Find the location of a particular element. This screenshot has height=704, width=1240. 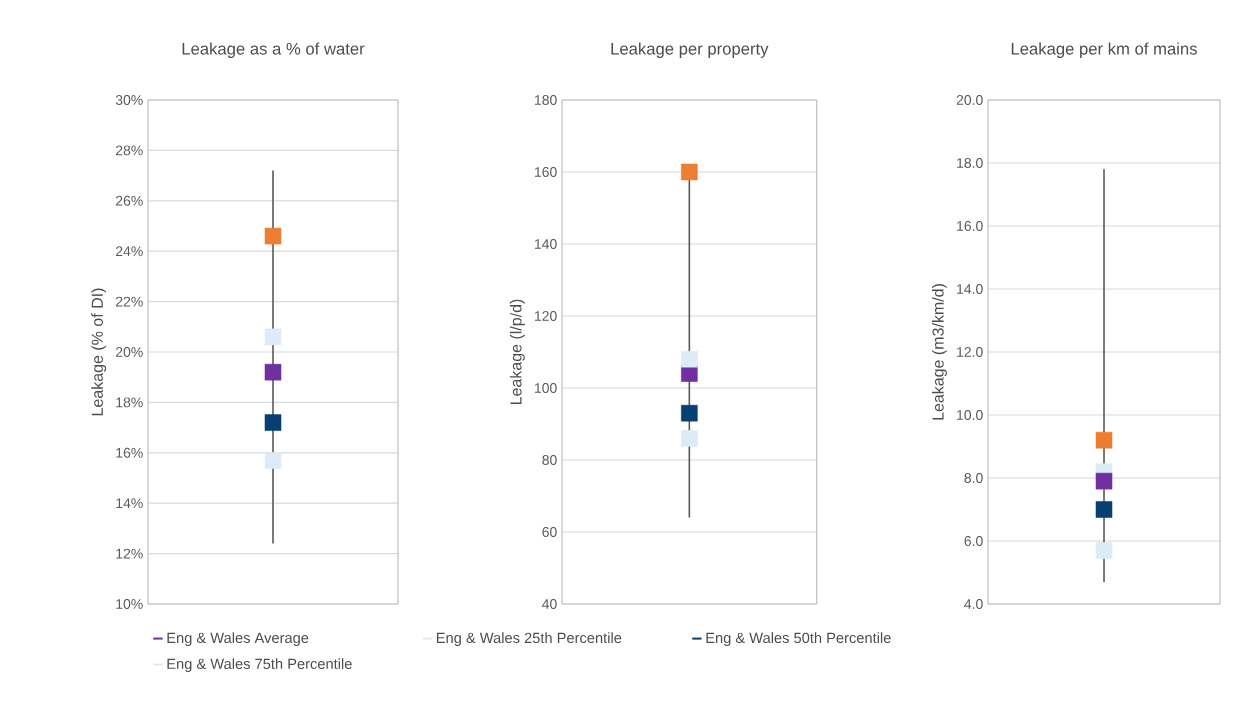

chart-title: Leakage as a % of water is located at coordinates (273, 50).